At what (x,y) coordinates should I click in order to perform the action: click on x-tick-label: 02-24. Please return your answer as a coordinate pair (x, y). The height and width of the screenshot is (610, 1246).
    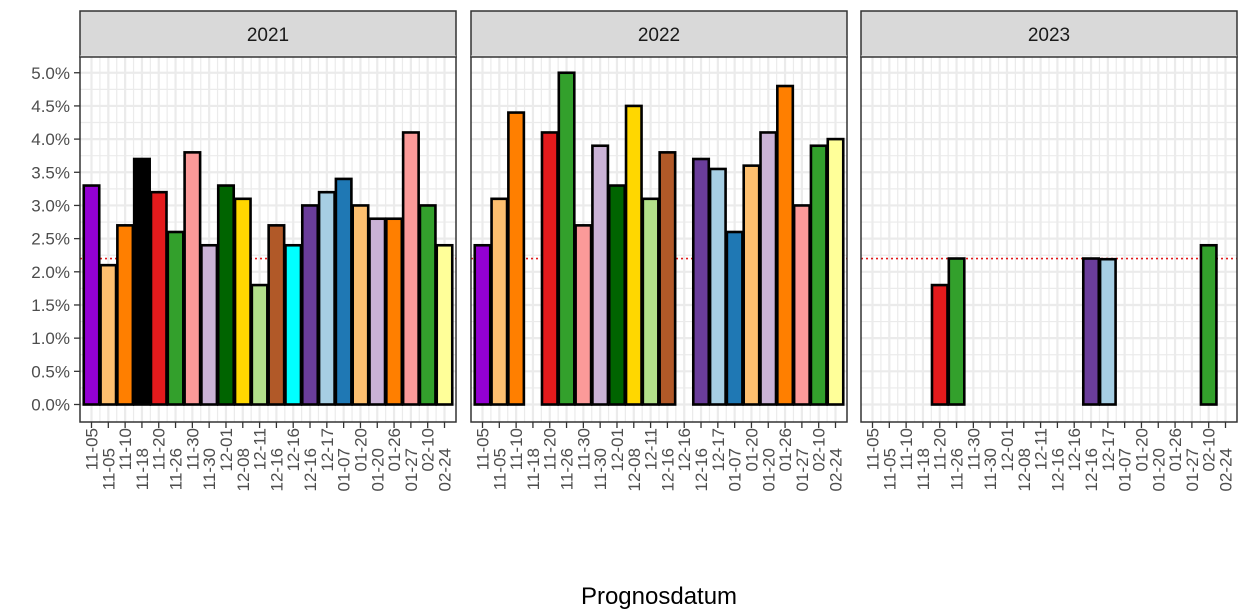
    Looking at the image, I should click on (445, 469).